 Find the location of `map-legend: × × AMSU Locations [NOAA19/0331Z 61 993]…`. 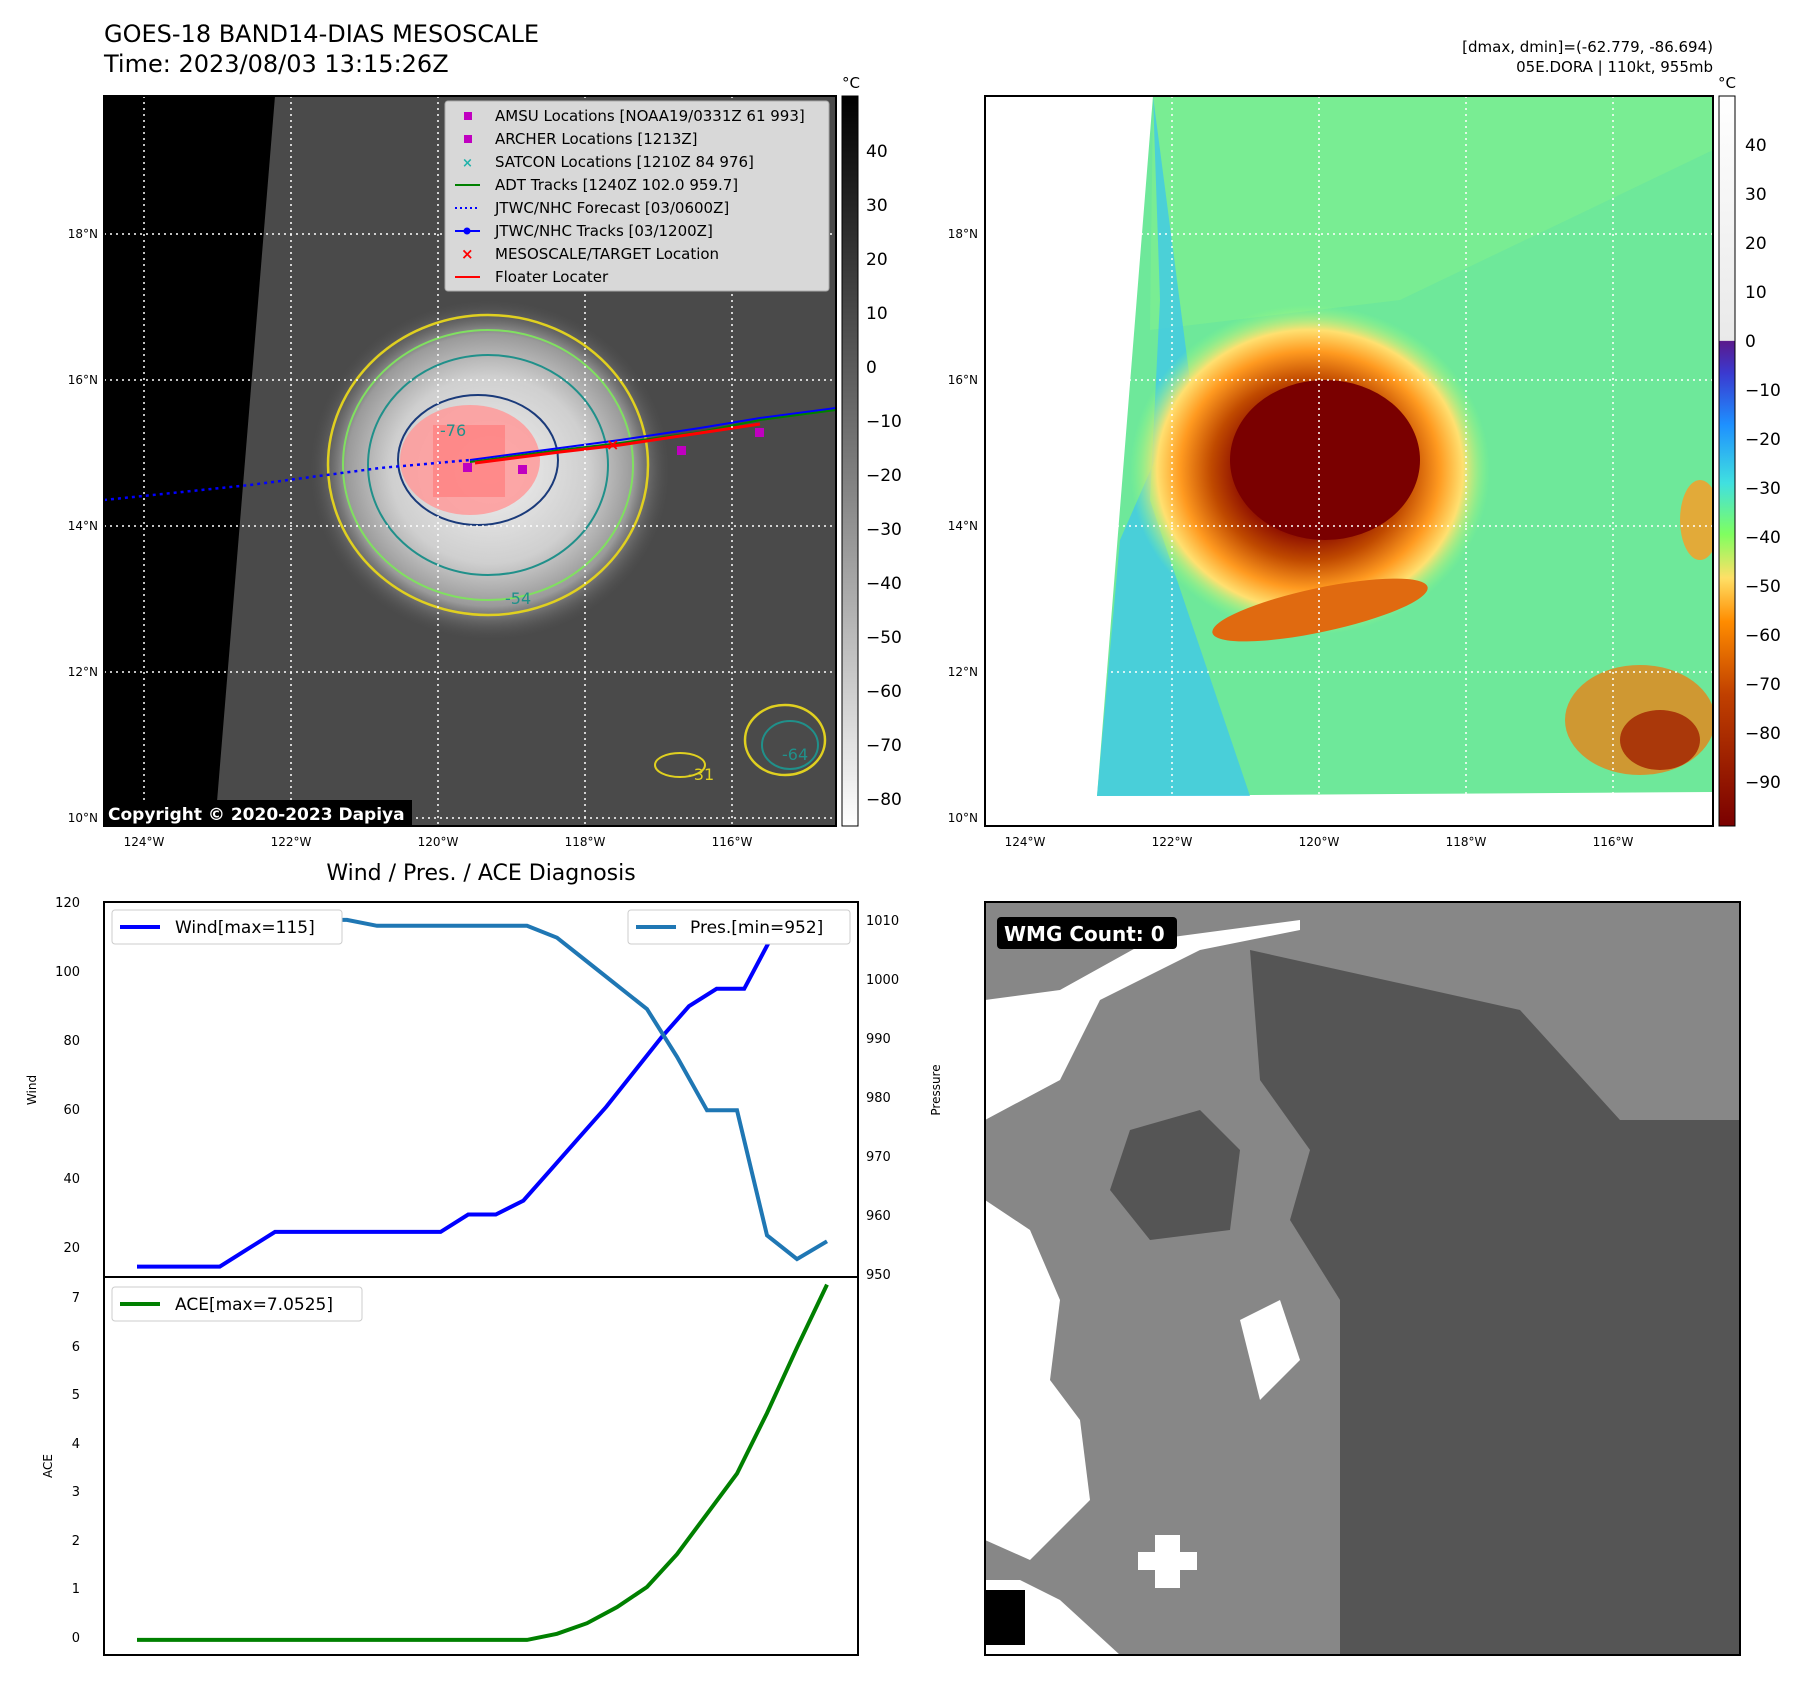

map-legend: × × AMSU Locations [NOAA19/0331Z 61 993]… is located at coordinates (637, 196).